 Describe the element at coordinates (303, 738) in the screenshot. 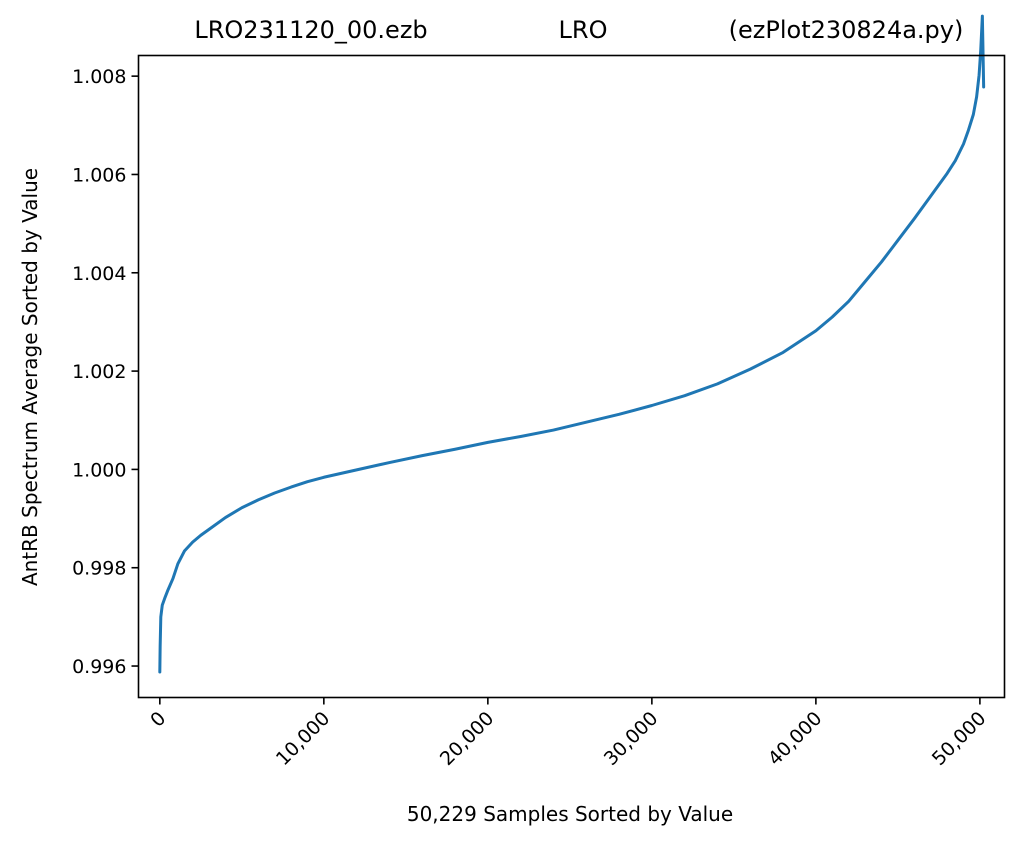

I see `x-tick-label: 10,000` at that location.